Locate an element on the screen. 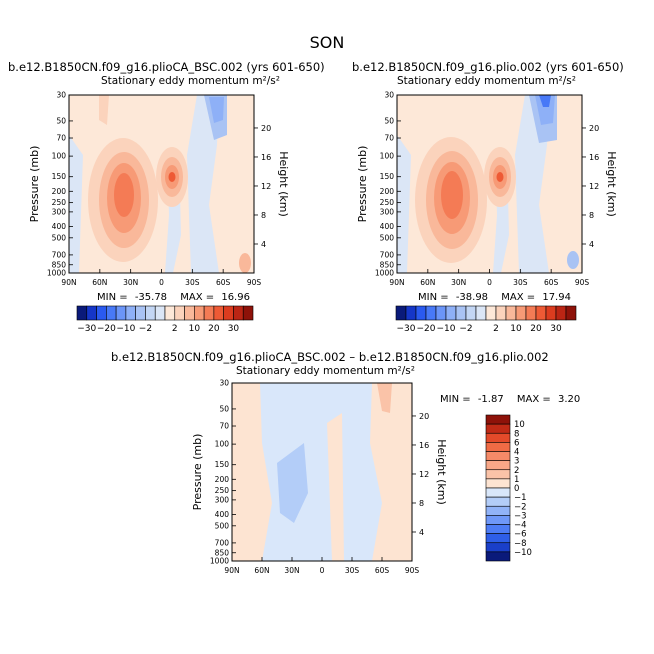 The image size is (654, 654). panel1-max-value: 16.96 is located at coordinates (235, 297).